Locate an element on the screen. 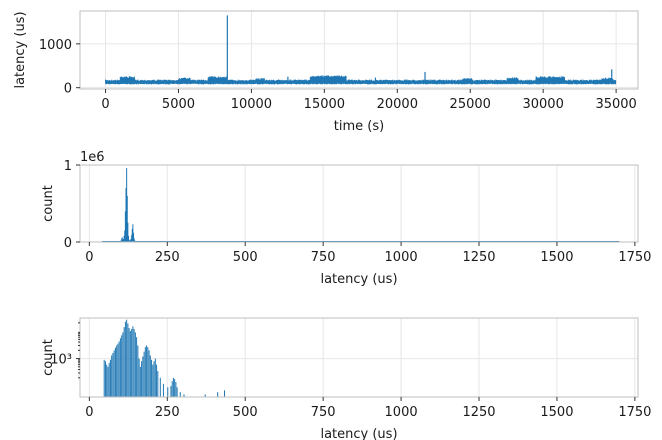  x-axis-label: time (s) is located at coordinates (359, 126).